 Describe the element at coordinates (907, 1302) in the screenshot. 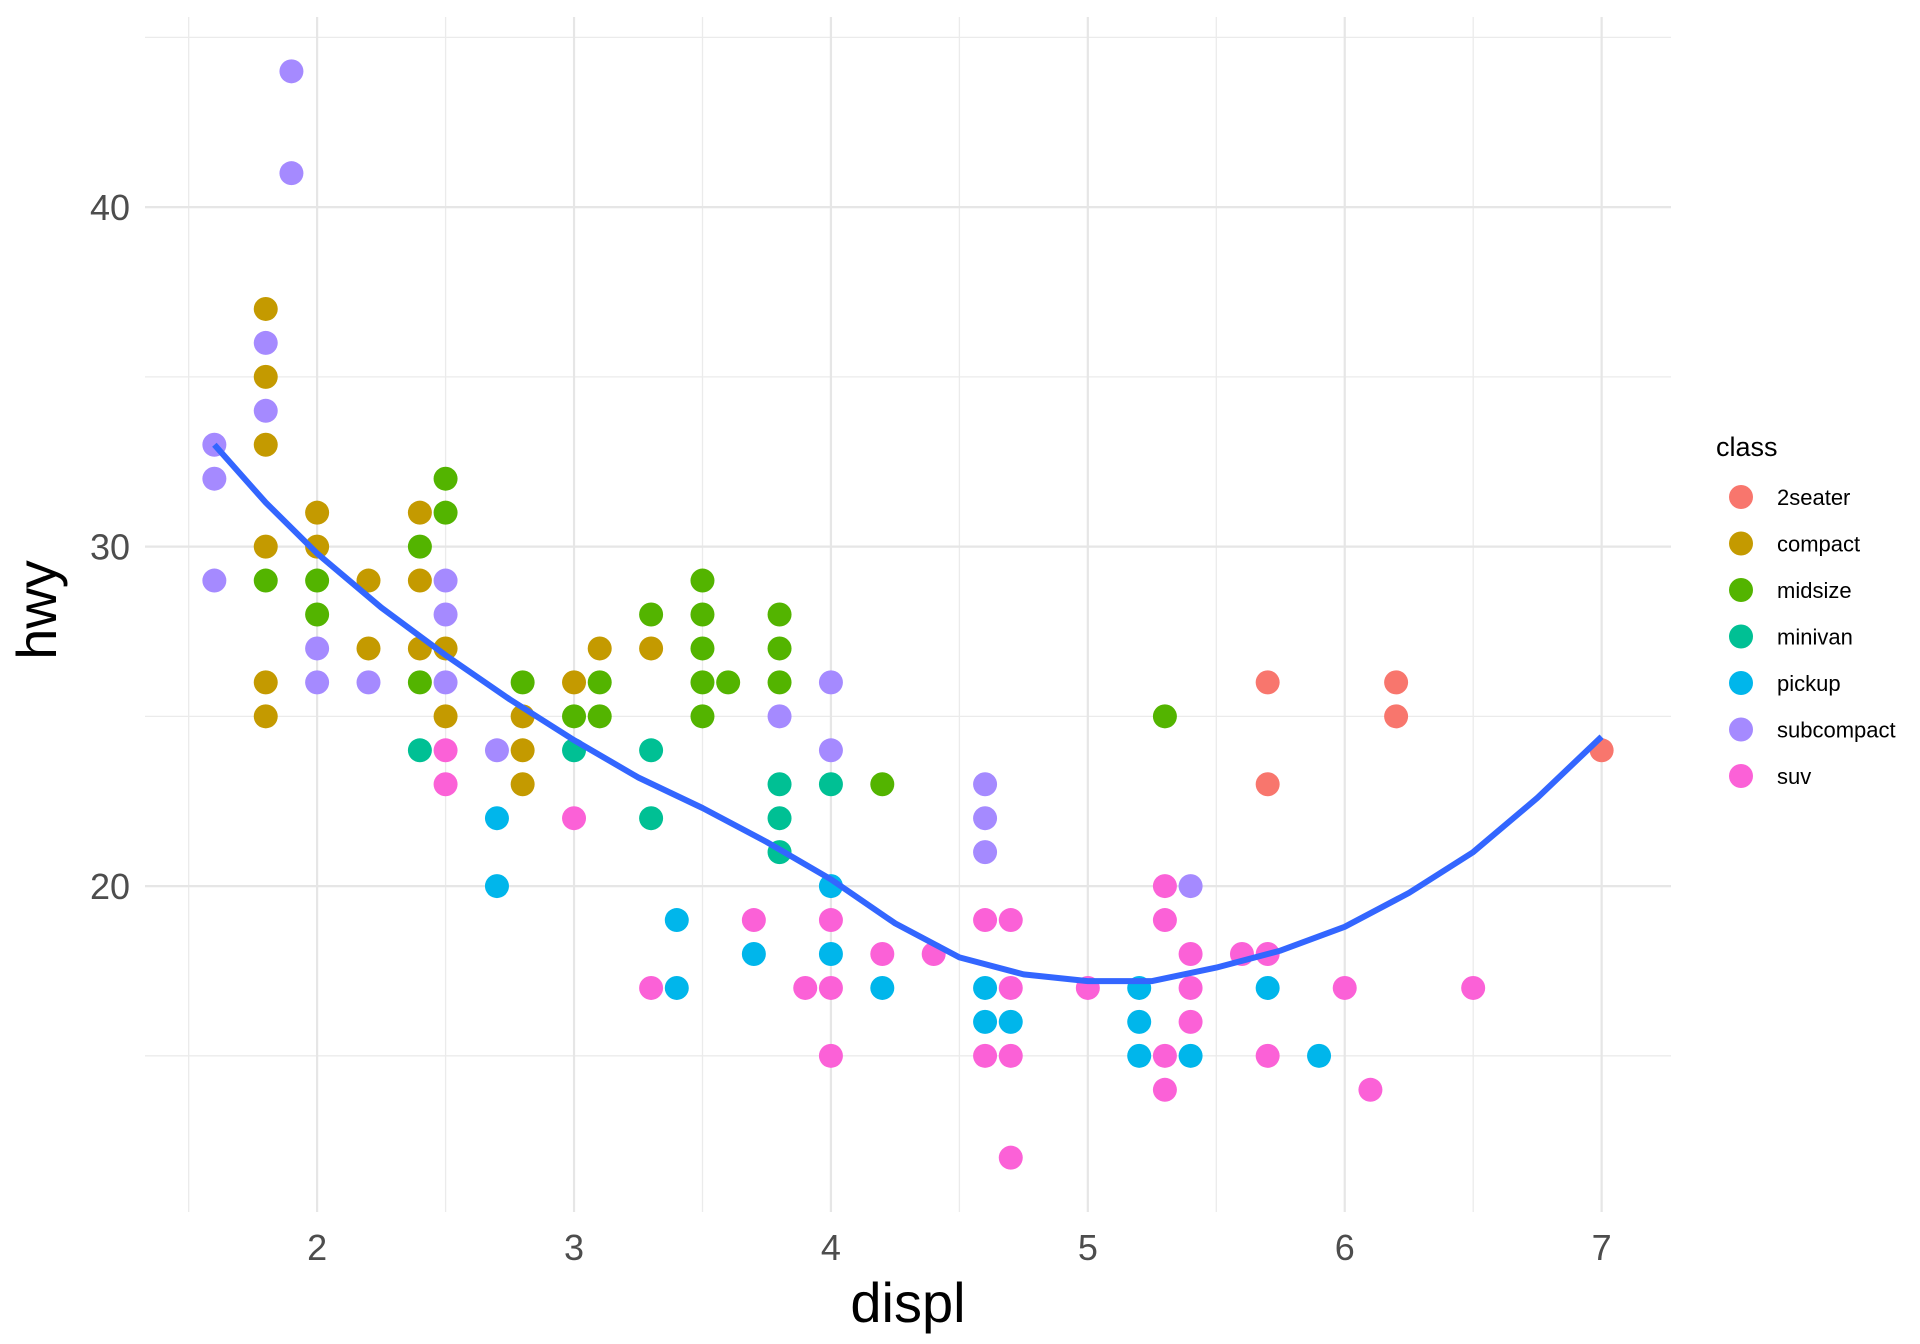

I see `x-axis-title: displ` at that location.